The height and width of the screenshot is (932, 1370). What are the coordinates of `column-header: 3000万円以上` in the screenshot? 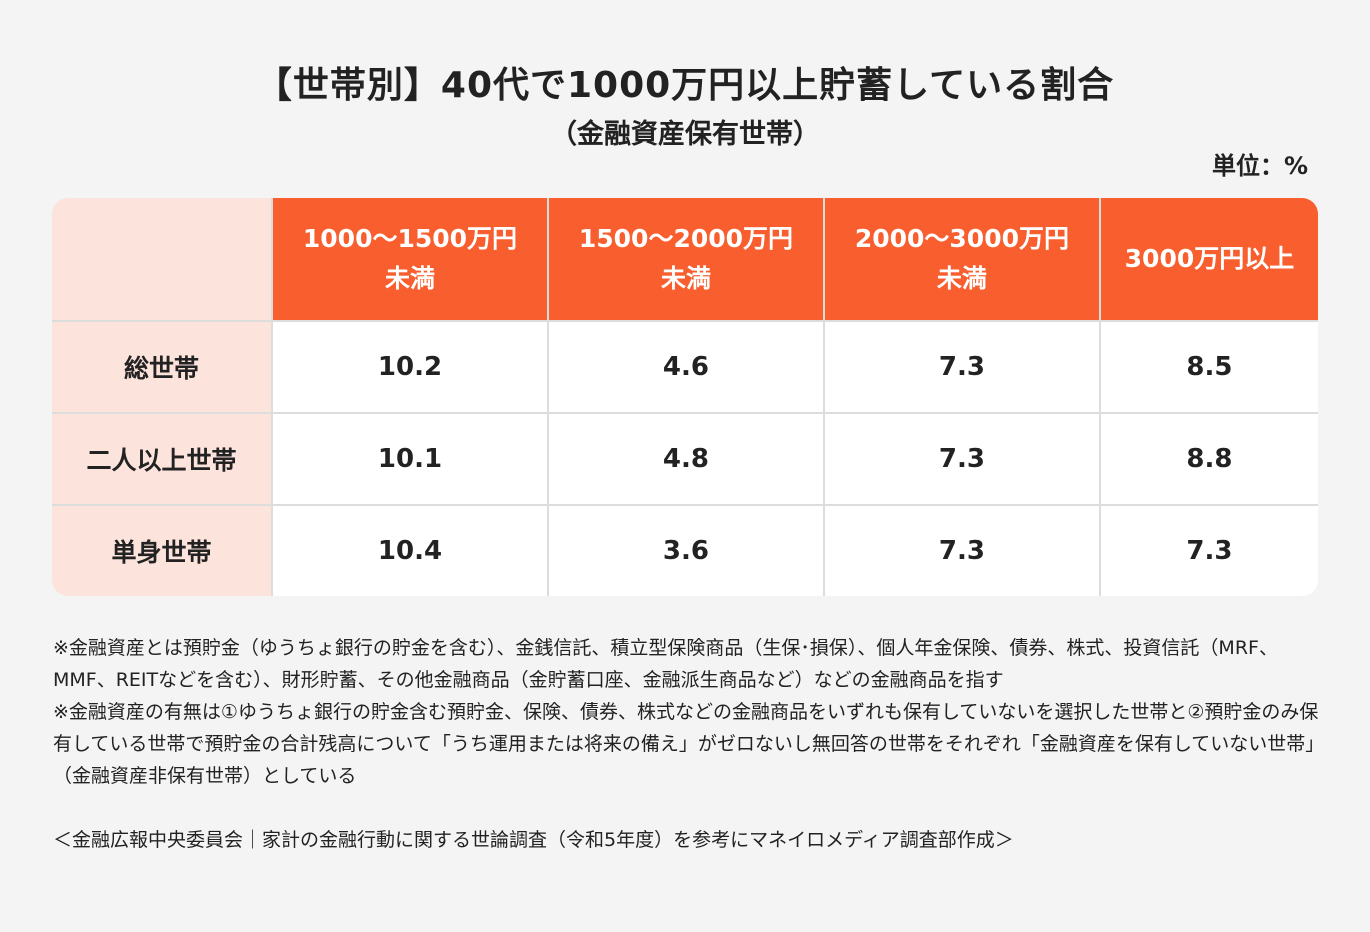 It's located at (1209, 260).